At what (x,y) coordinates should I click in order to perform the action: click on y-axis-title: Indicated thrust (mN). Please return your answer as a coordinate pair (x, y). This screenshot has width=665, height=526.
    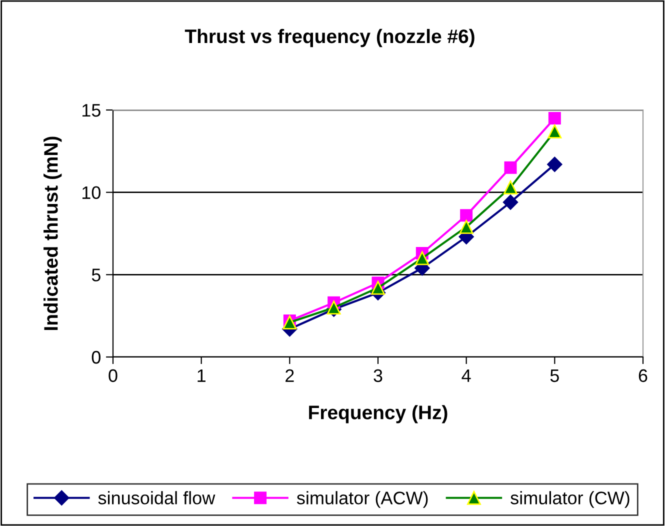
    Looking at the image, I should click on (53, 233).